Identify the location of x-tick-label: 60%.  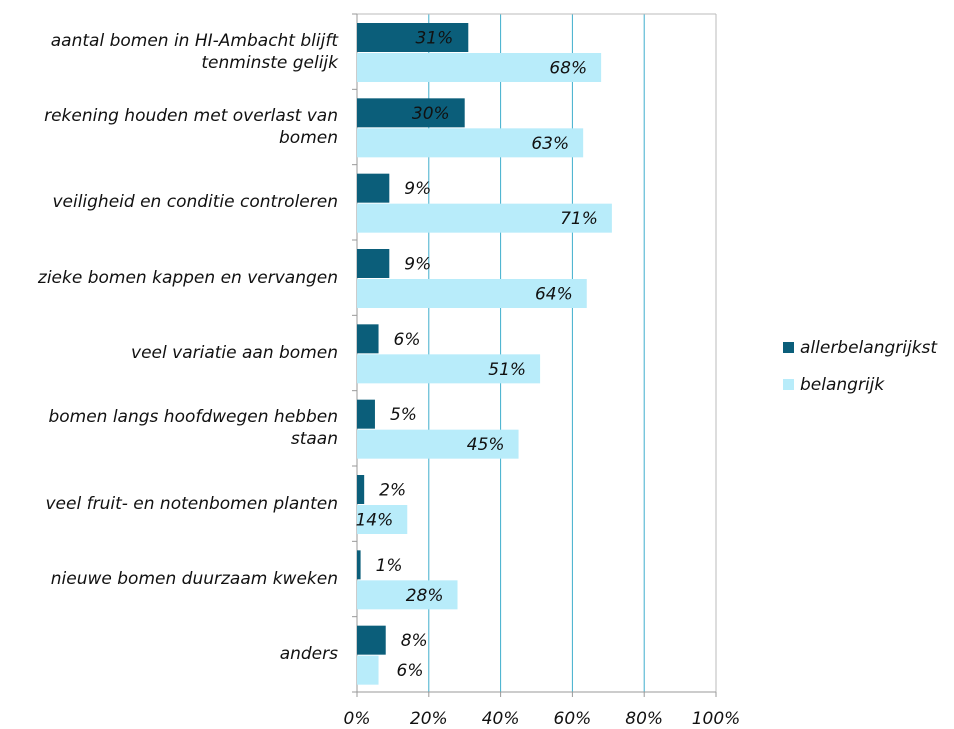
(573, 719).